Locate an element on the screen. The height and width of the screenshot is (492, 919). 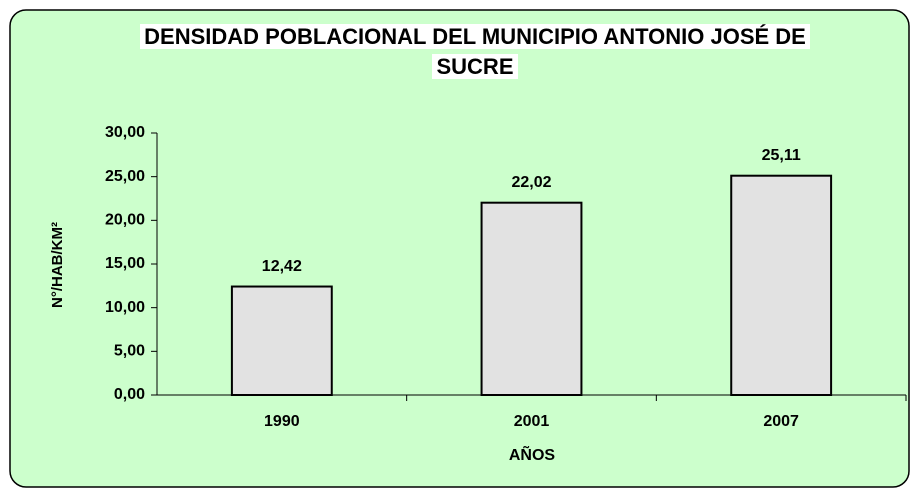
y-axis-label: N°/HAB/KM² is located at coordinates (57, 265).